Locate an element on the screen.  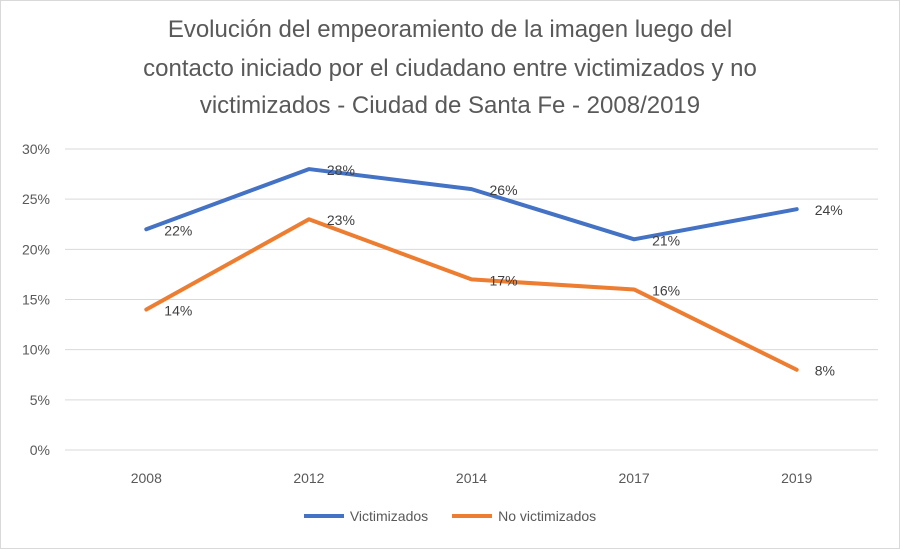
x-tick-label: 2014 is located at coordinates (471, 478).